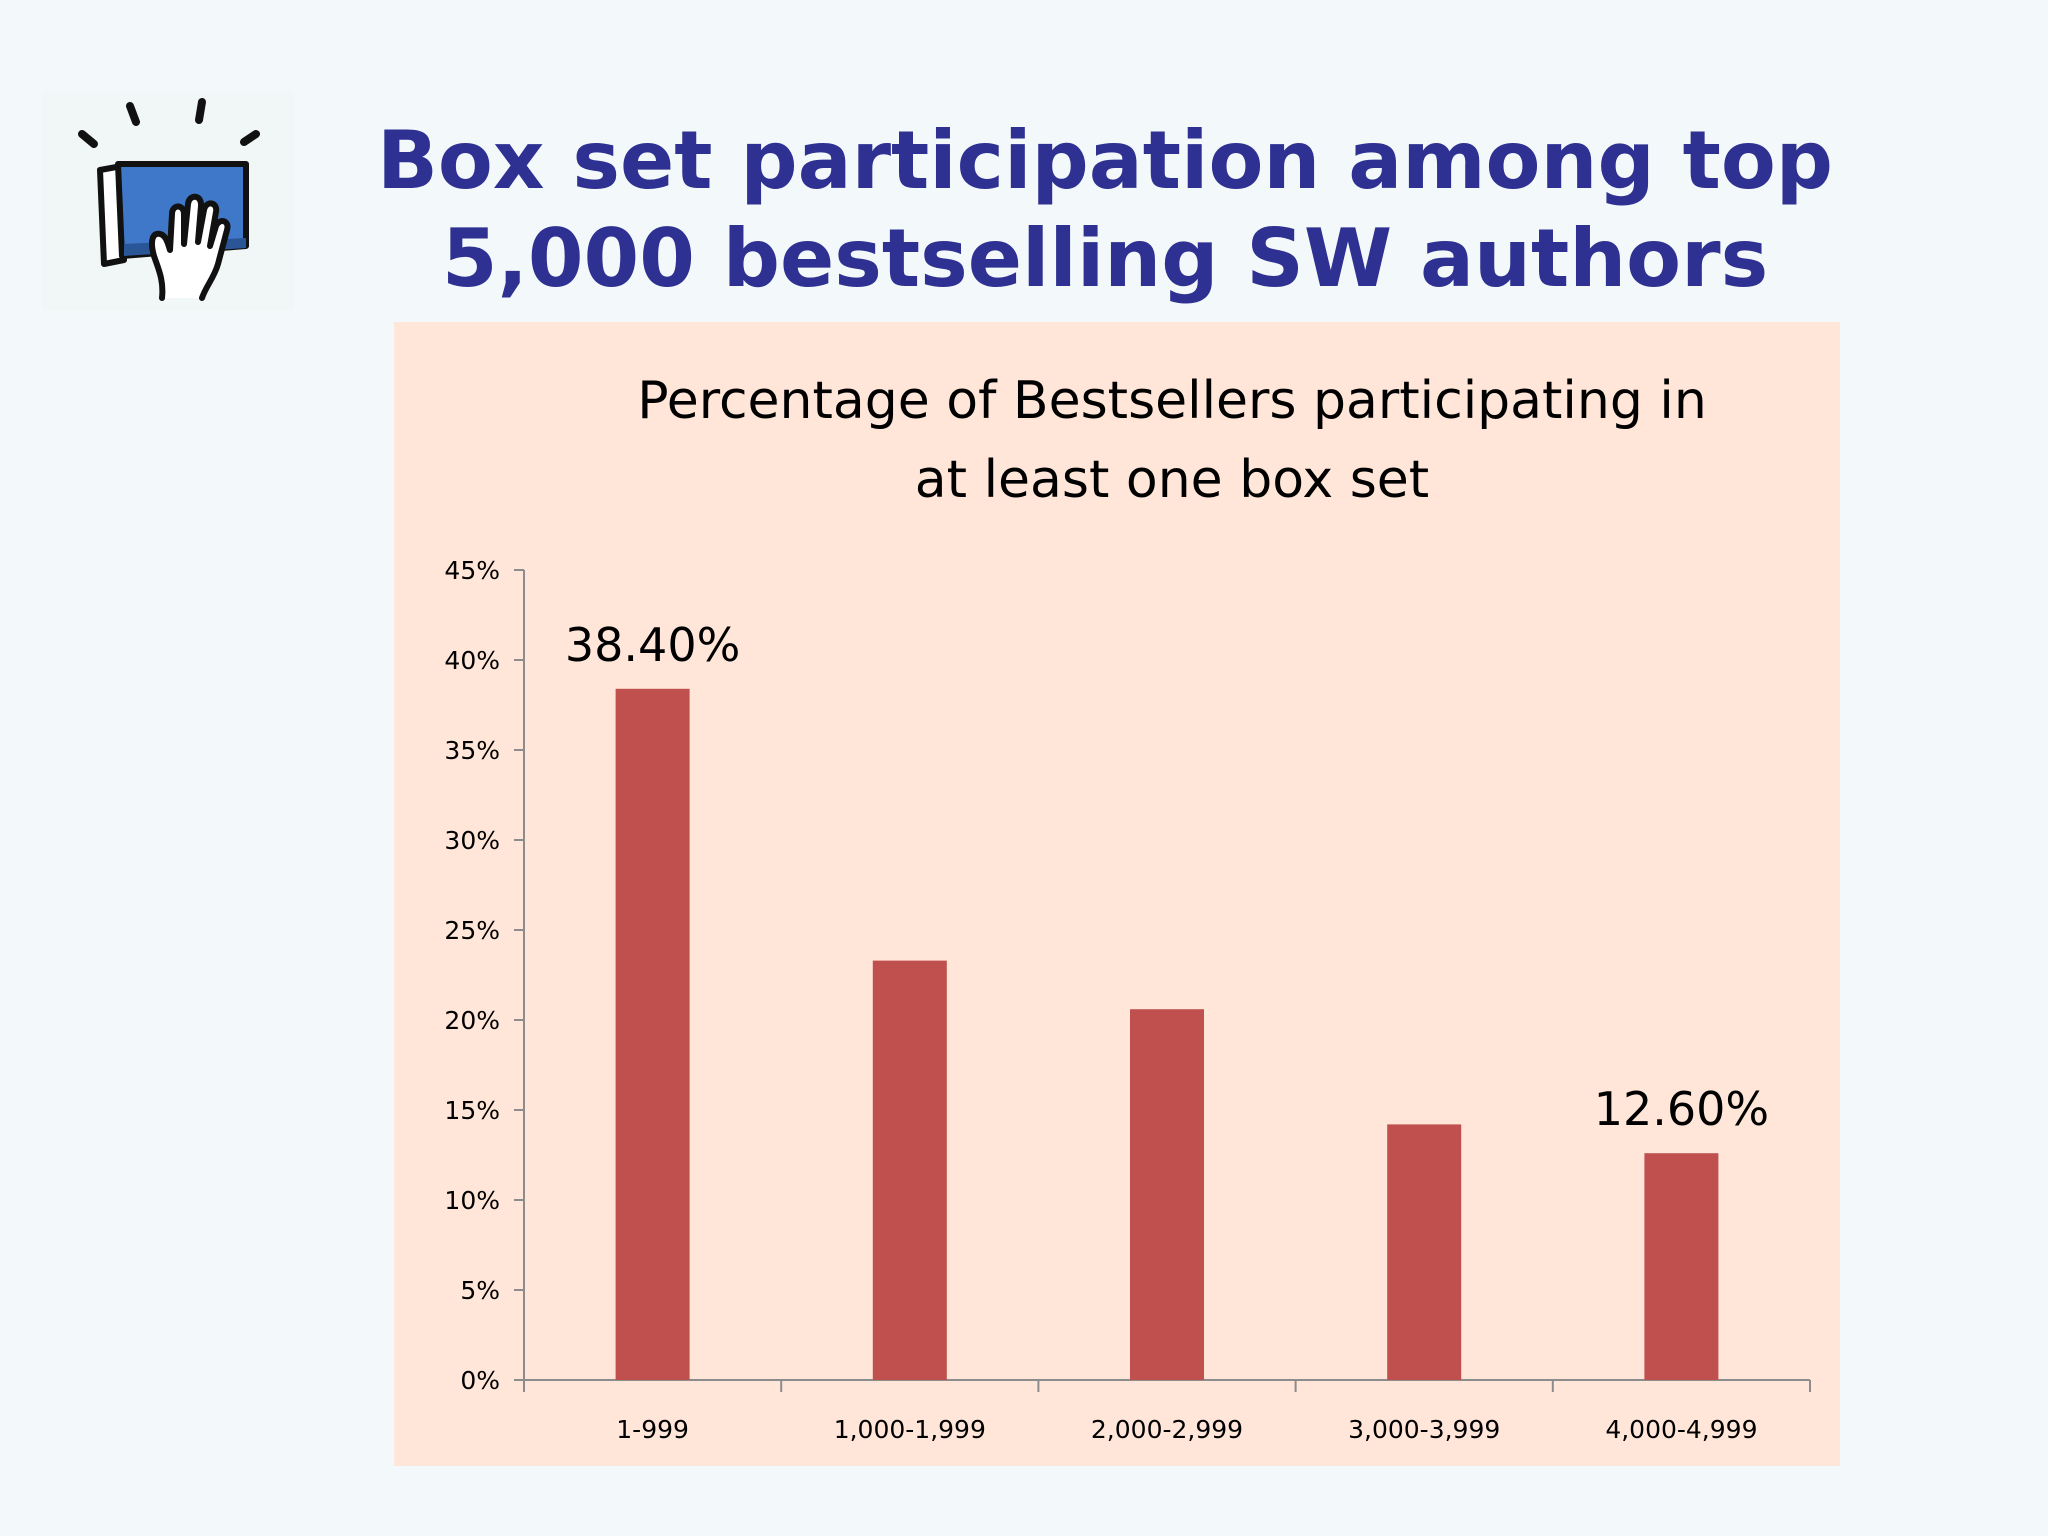  What do you see at coordinates (910, 1429) in the screenshot?
I see `x-tick-label: 1,000-1,999` at bounding box center [910, 1429].